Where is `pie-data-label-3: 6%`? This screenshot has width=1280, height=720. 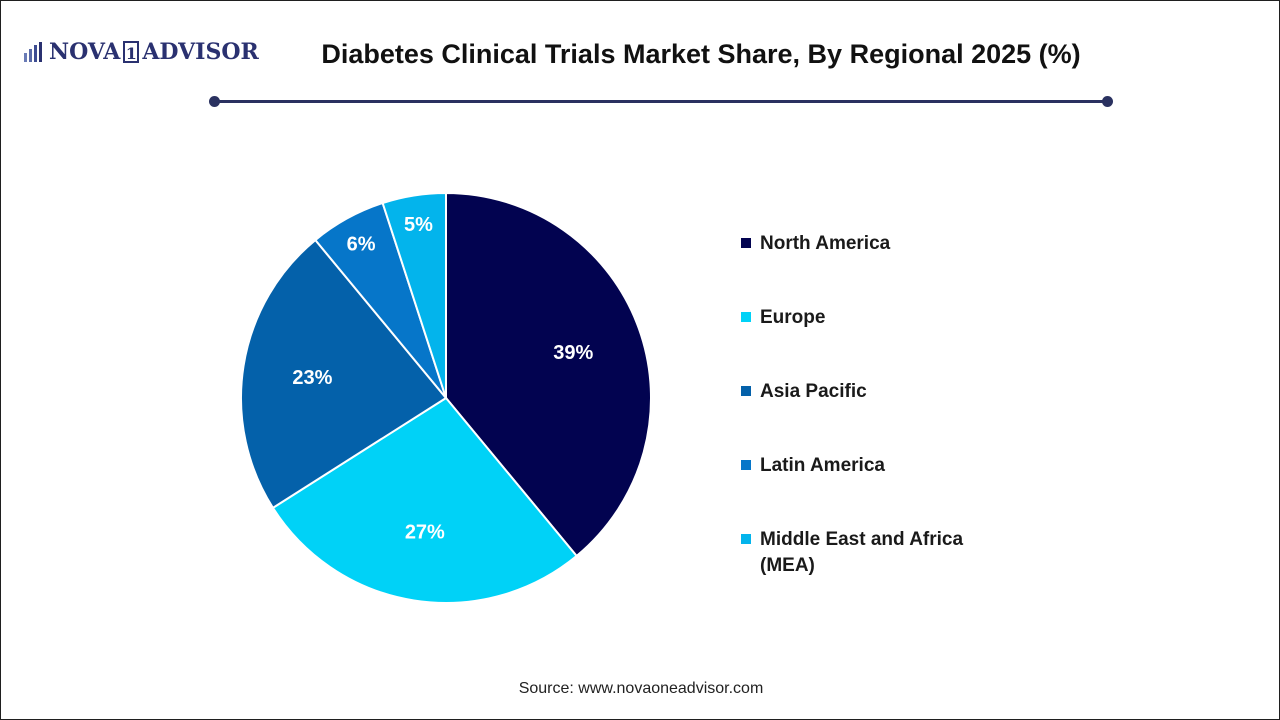
pie-data-label-3: 6% is located at coordinates (361, 245).